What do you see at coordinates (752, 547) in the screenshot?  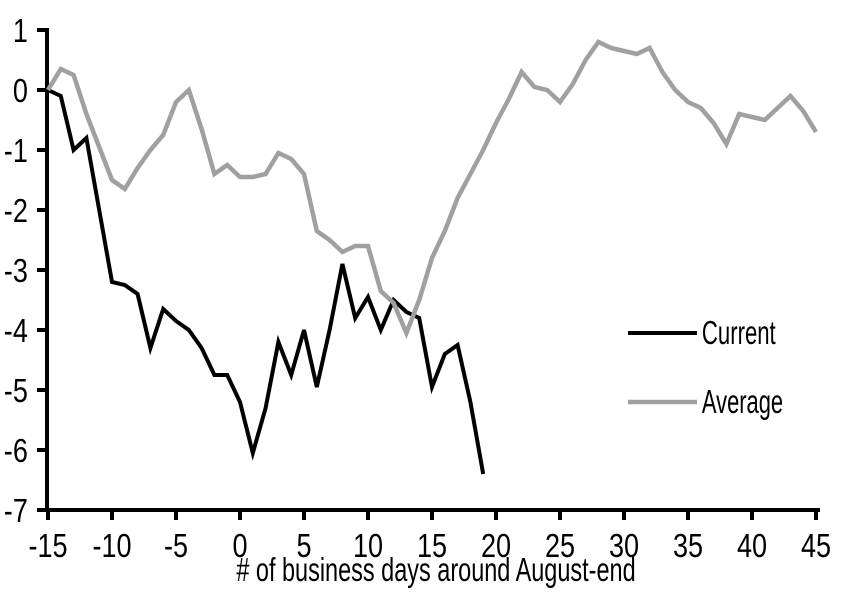 I see `x-tick-label: 40` at bounding box center [752, 547].